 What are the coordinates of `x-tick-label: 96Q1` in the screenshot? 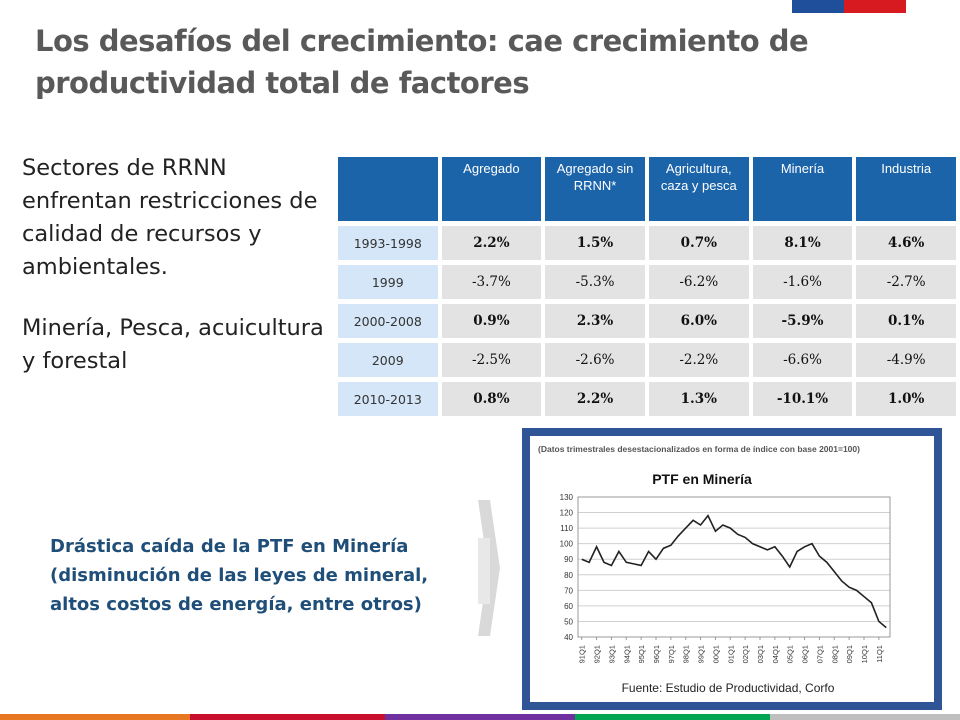 It's located at (656, 654).